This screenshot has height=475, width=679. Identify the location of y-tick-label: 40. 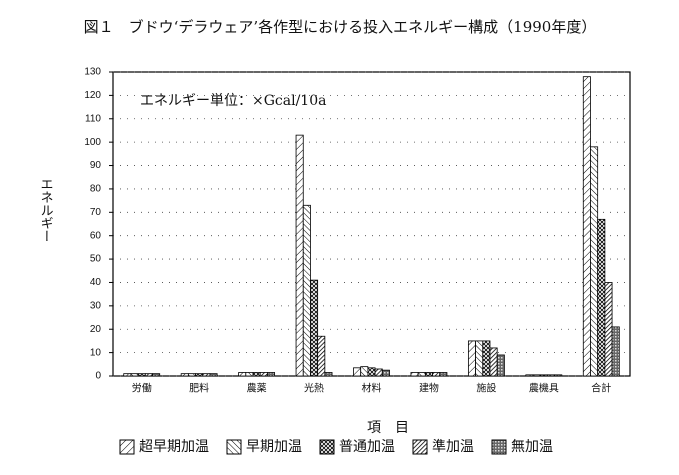
(96, 282).